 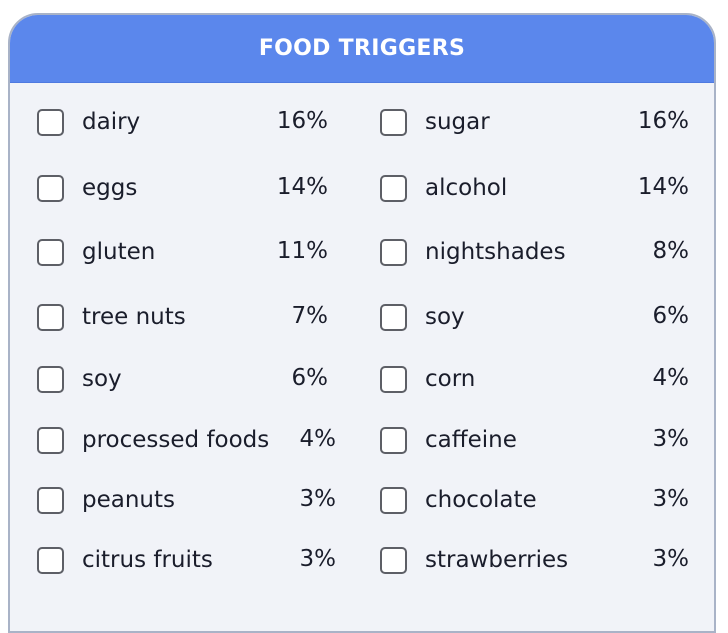 I want to click on trigger-label: processed foods, so click(x=176, y=440).